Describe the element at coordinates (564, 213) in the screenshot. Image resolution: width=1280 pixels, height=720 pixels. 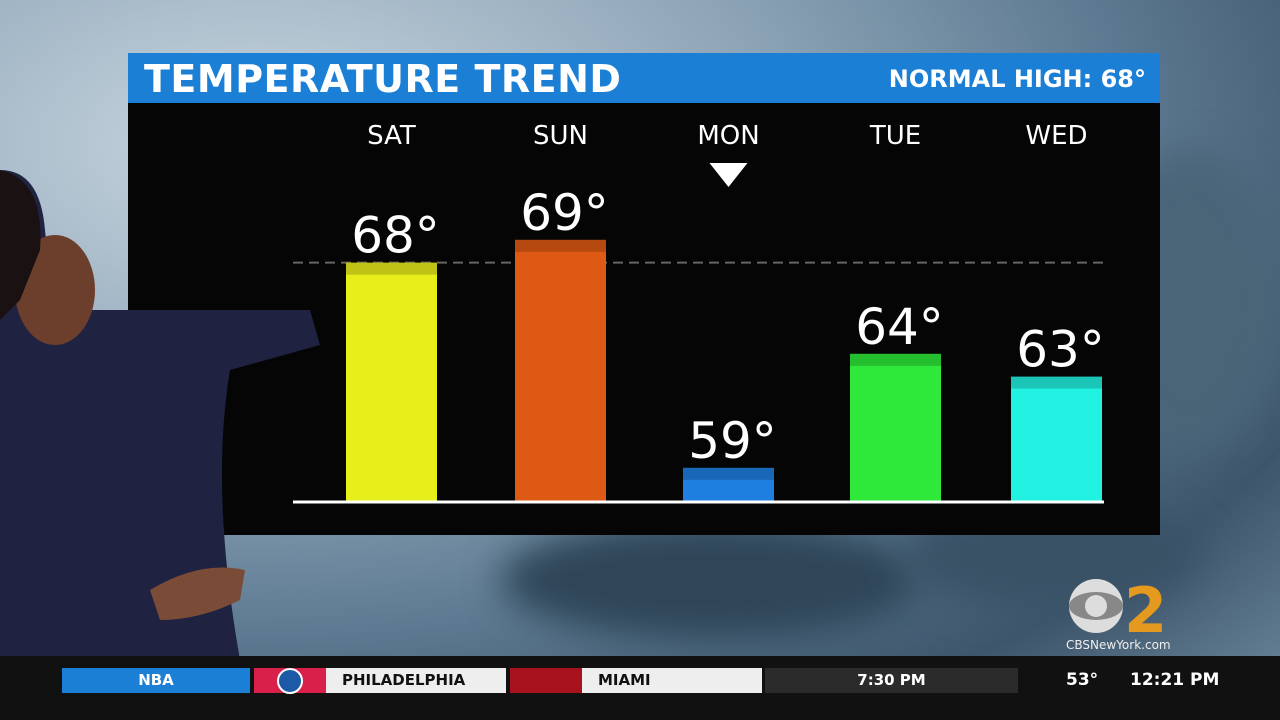
I see `value-label: 69°` at that location.